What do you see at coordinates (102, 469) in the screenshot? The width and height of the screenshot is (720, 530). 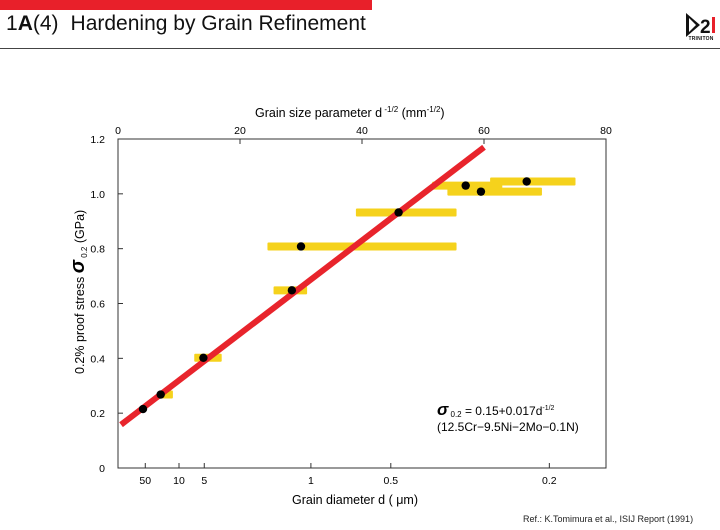 I see `y-tick-label: 0` at bounding box center [102, 469].